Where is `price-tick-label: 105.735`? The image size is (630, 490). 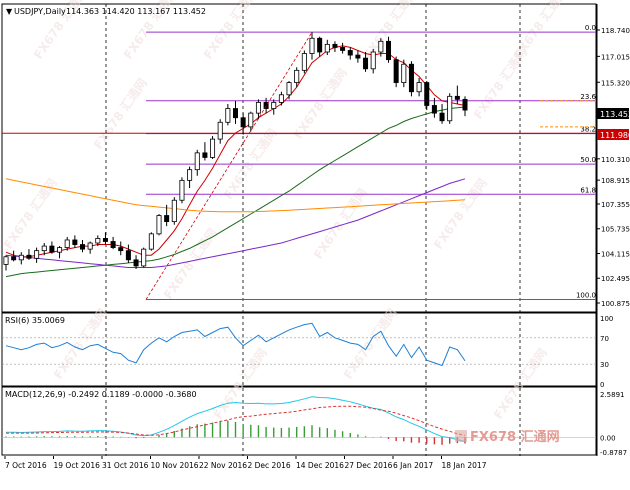
price-tick-label: 105.735 is located at coordinates (615, 230).